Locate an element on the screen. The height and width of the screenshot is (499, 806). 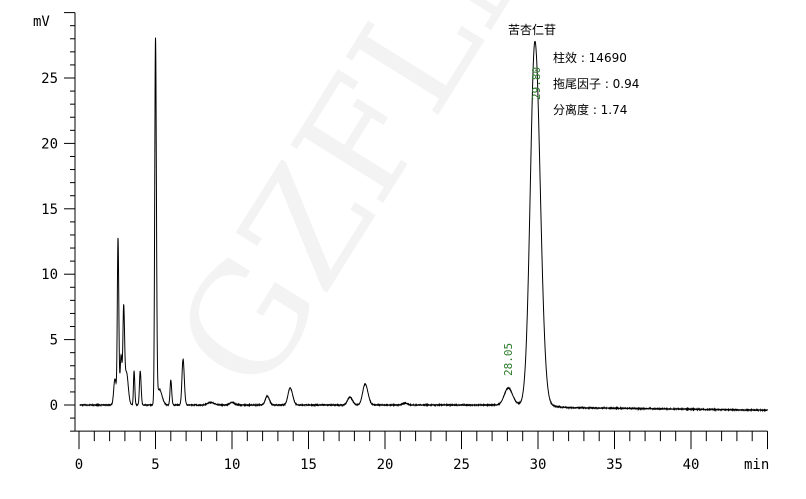
resolution-label: 分离度 : 1.74 is located at coordinates (590, 109).